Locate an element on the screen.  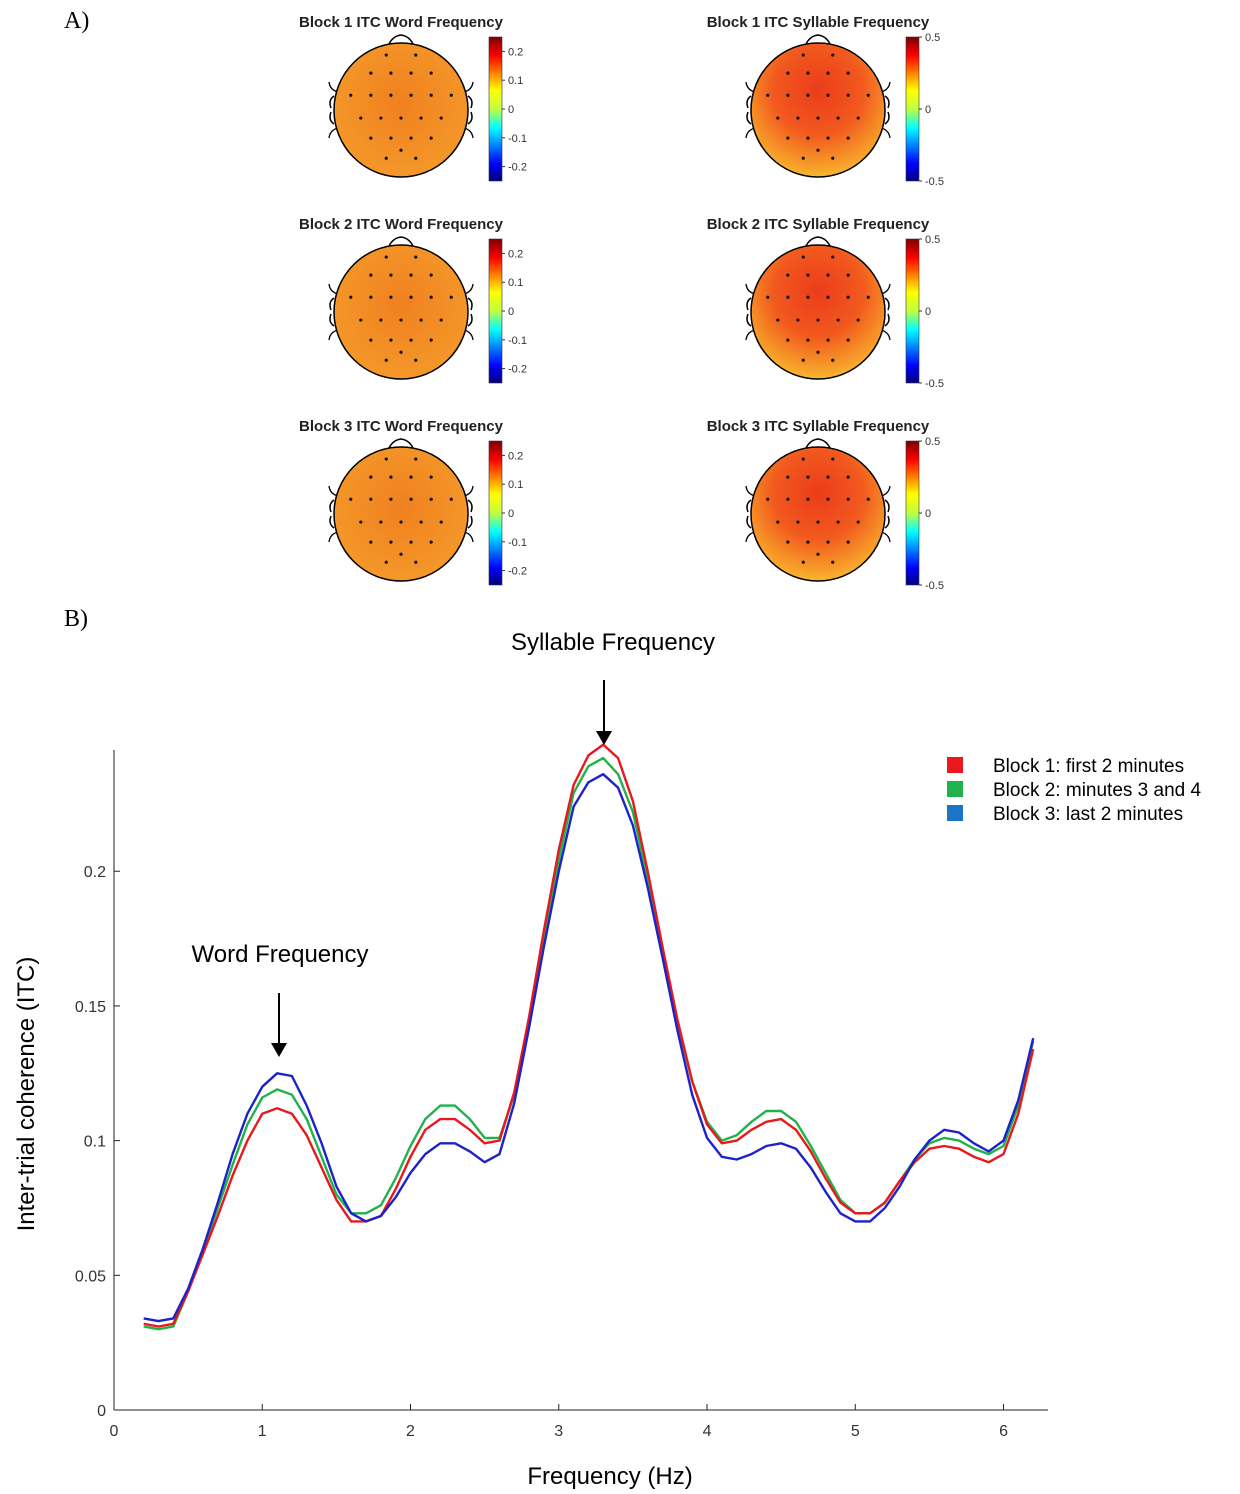
colorbar-tick-label: 0.5 is located at coordinates (932, 240).